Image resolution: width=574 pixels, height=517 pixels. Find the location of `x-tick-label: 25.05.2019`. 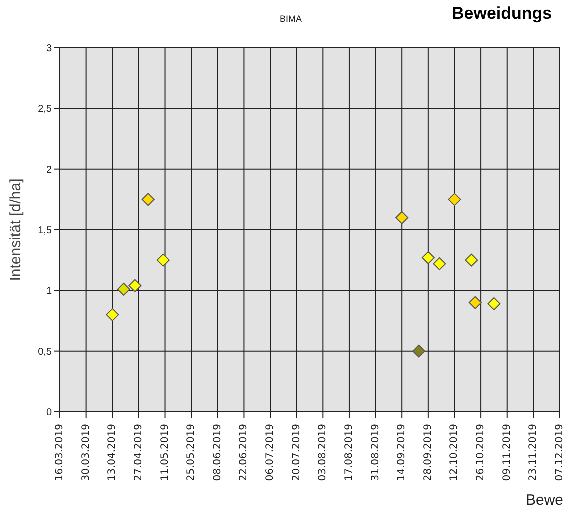

x-tick-label: 25.05.2019 is located at coordinates (192, 453).